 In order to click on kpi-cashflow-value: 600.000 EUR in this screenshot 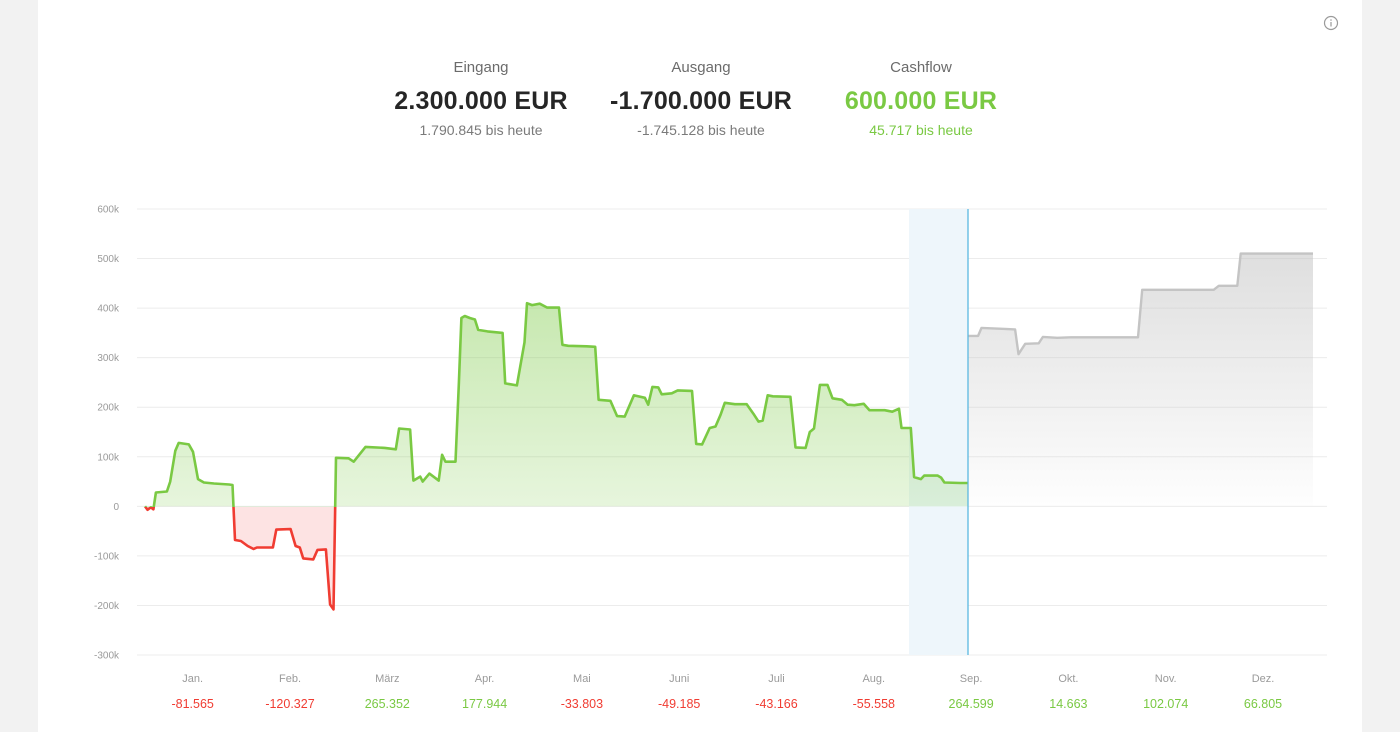, I will do `click(921, 101)`.